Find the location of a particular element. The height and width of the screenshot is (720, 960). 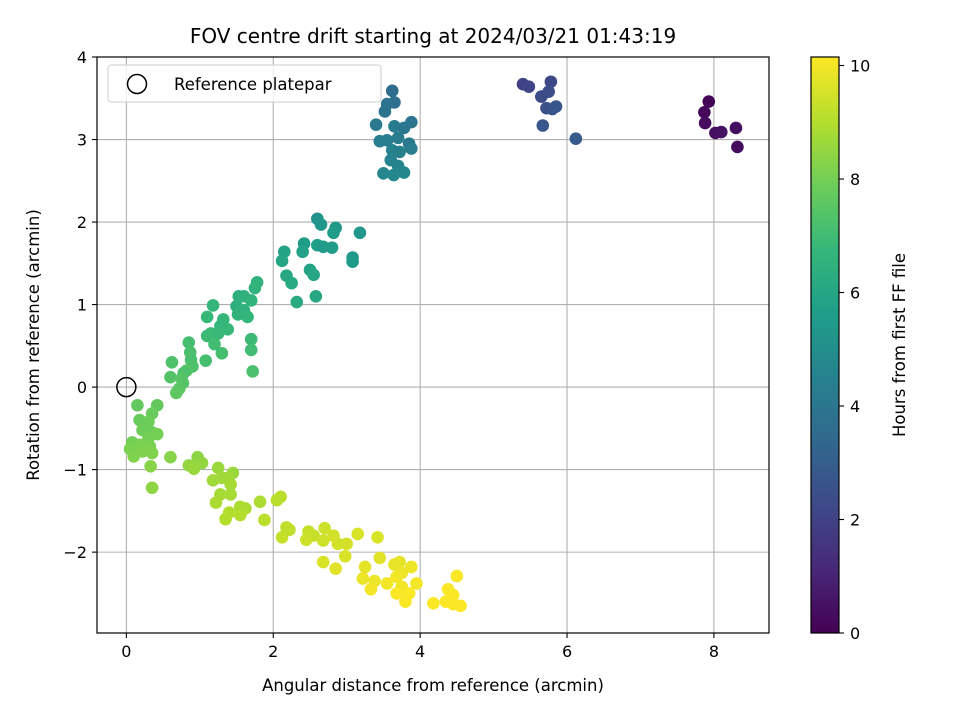

legend-box is located at coordinates (244, 83).